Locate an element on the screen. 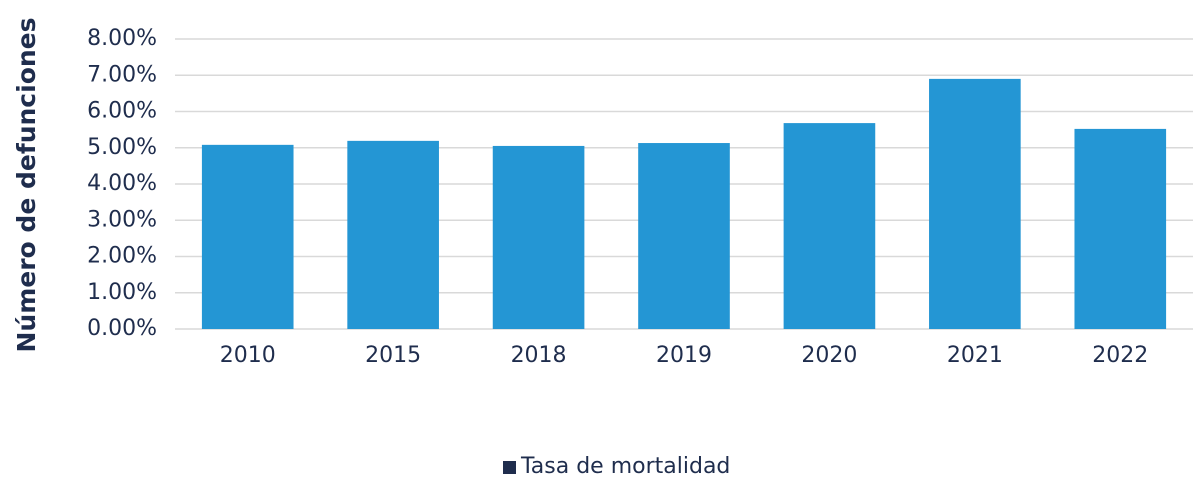  x-tick-label: 2021 is located at coordinates (975, 355).